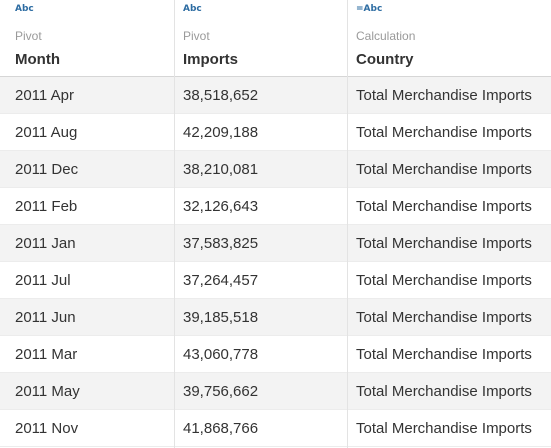  What do you see at coordinates (87, 95) in the screenshot?
I see `month-cell: 2011 Apr` at bounding box center [87, 95].